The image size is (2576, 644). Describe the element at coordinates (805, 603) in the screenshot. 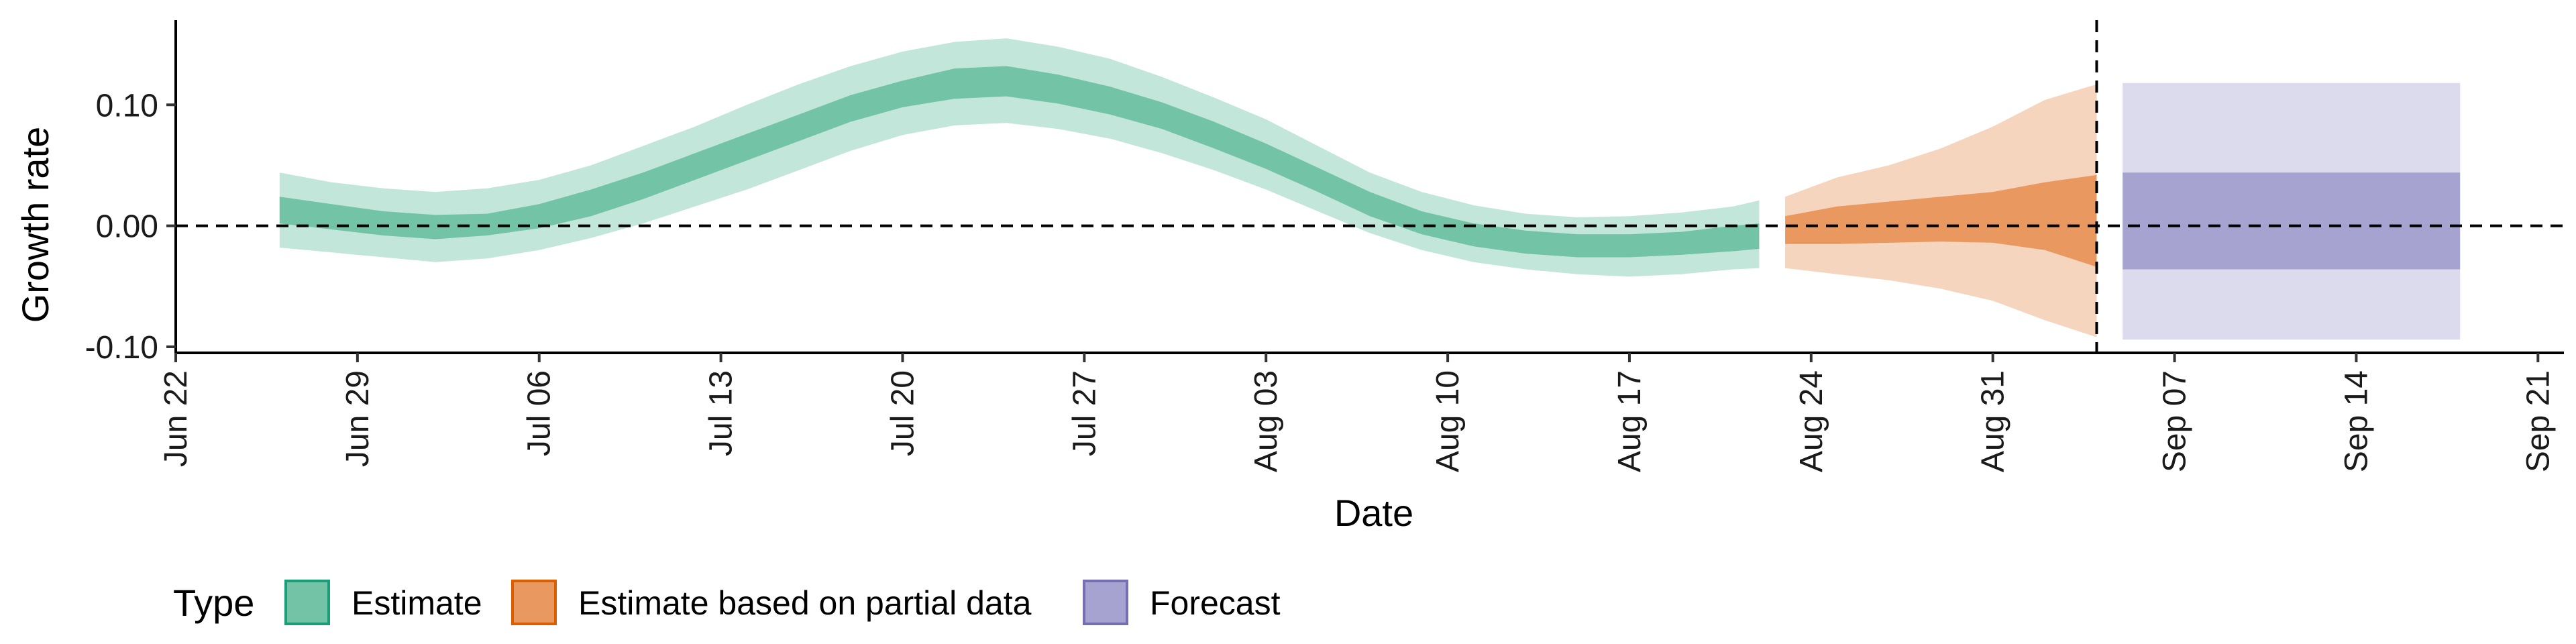

I see `legend-label-estimate-based-on-partial-data: Estimate based on partial data` at that location.